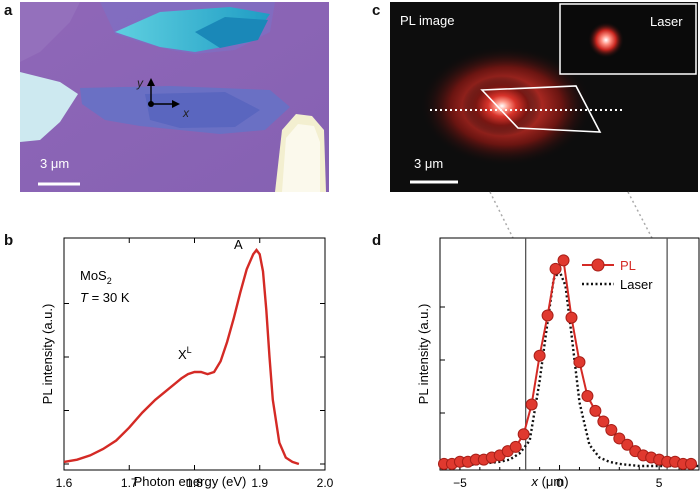 This screenshot has height=491, width=700. I want to click on thick-flake-dark, so click(231, 32).